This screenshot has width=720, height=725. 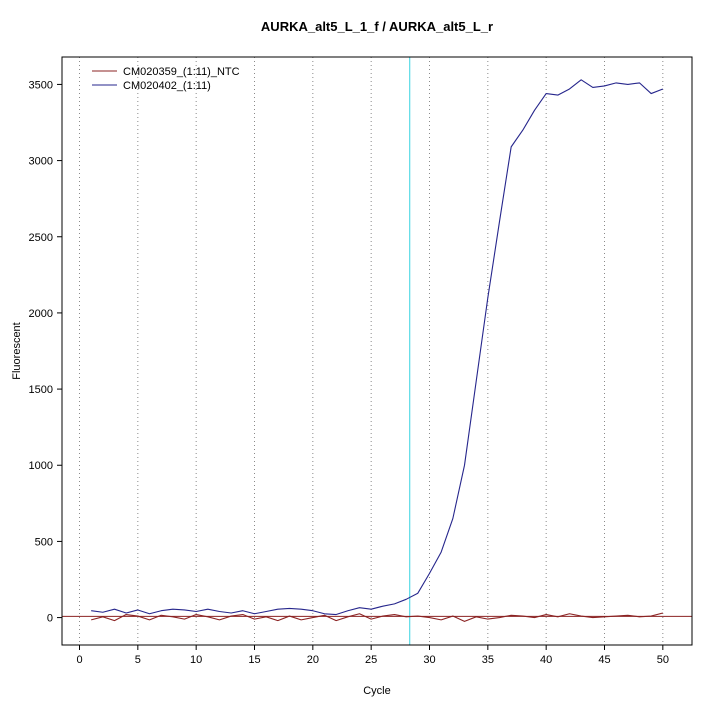 I want to click on x-tick-label: 40, so click(x=546, y=660).